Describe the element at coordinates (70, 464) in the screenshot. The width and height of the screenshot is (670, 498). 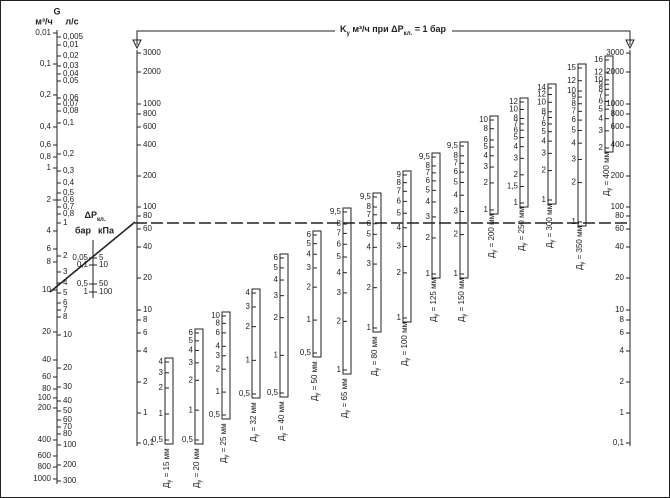
I see `g-right-tick: 200` at that location.